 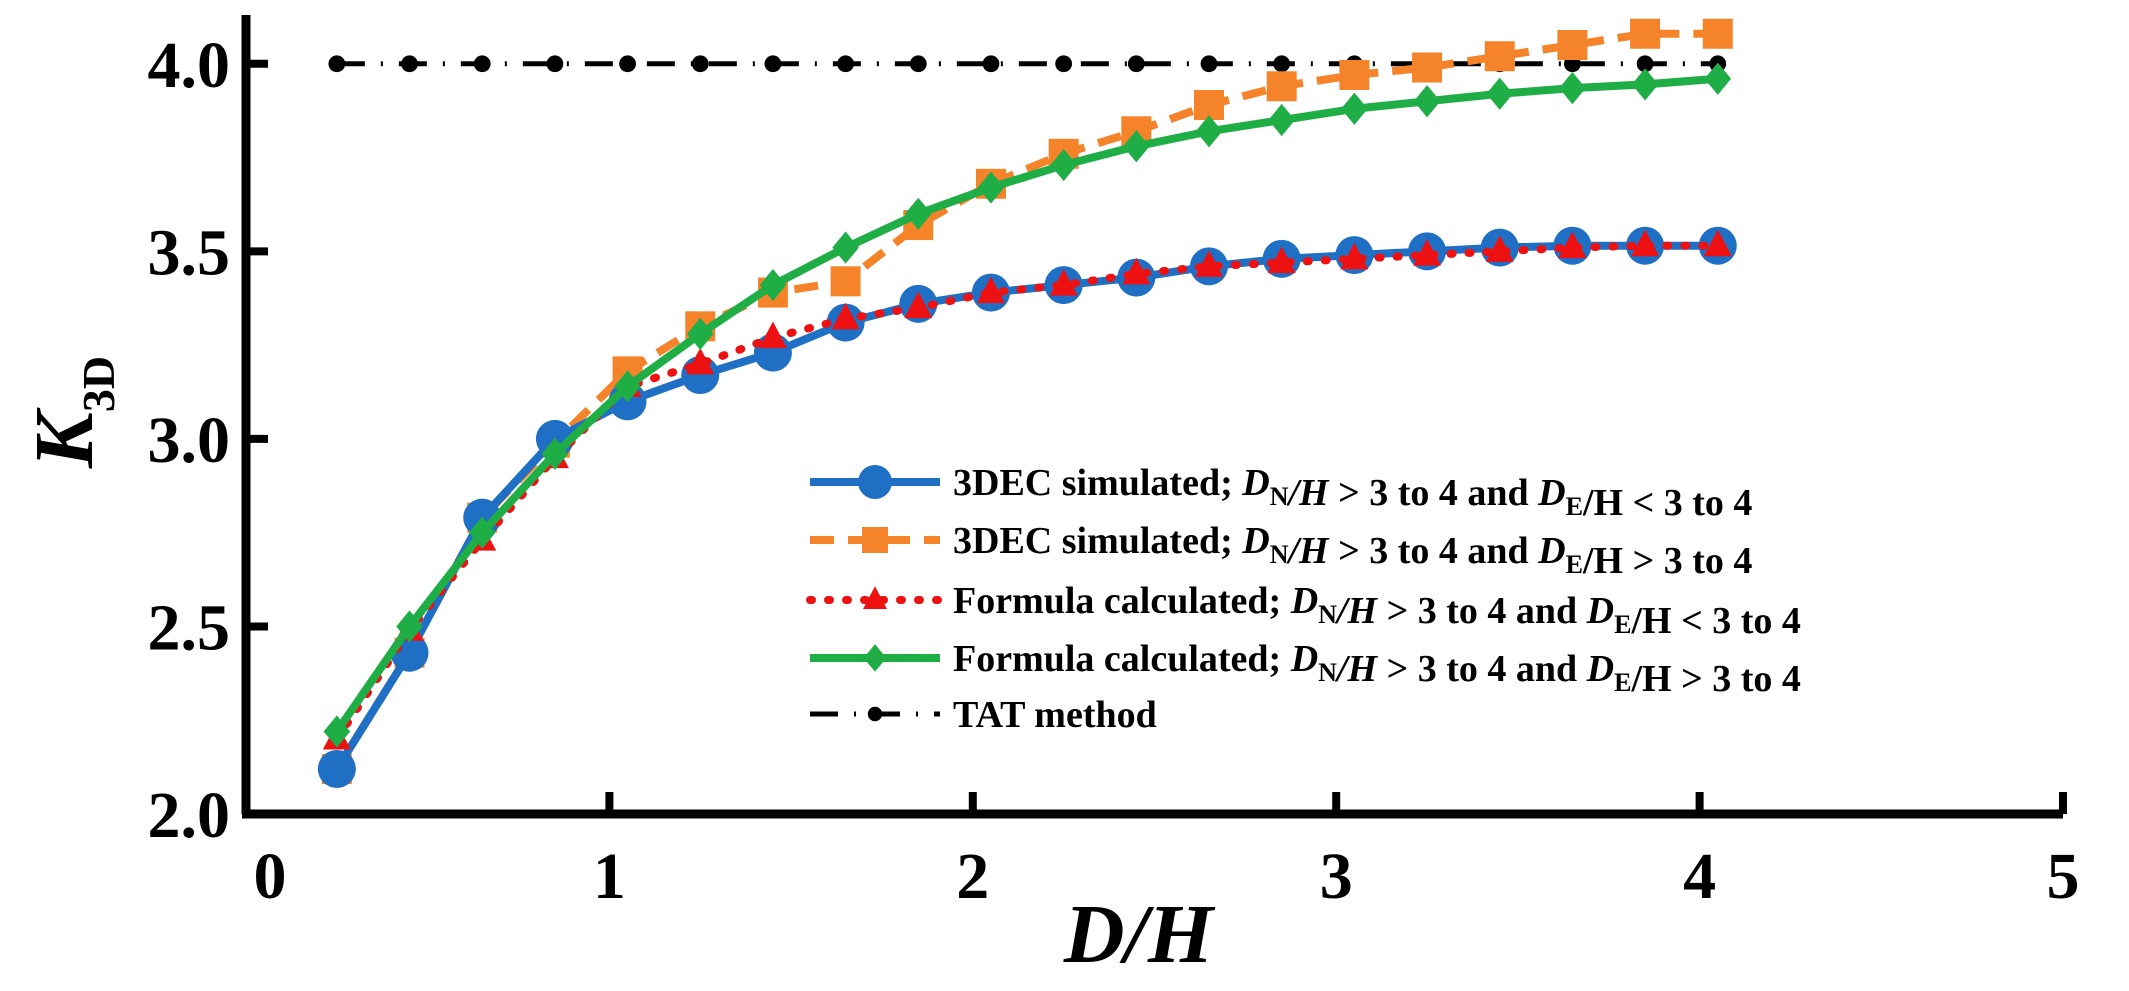 What do you see at coordinates (189, 252) in the screenshot?
I see `y-tick-label: 3.5` at bounding box center [189, 252].